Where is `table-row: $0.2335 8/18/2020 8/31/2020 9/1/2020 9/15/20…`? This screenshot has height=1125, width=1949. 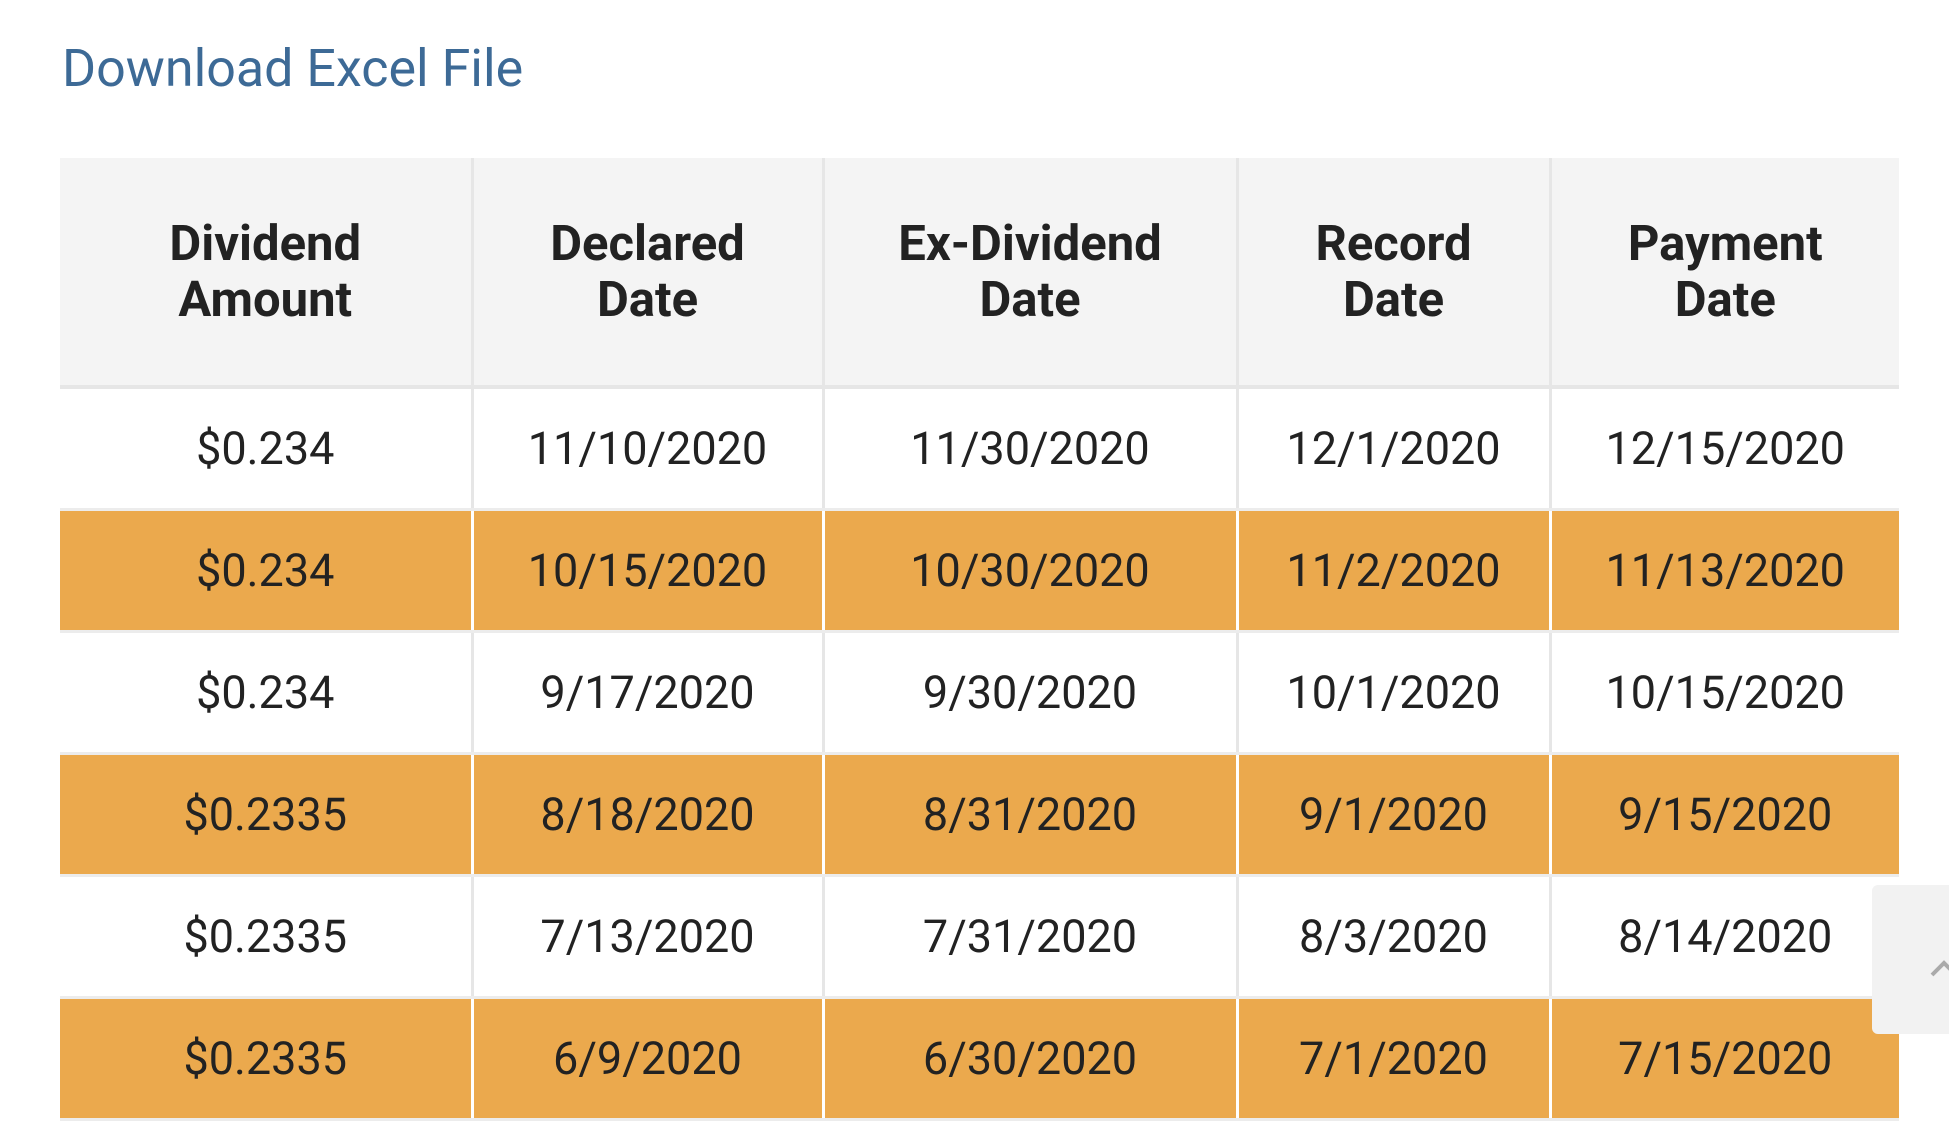 table-row: $0.2335 8/18/2020 8/31/2020 9/1/2020 9/15/20… is located at coordinates (979, 815).